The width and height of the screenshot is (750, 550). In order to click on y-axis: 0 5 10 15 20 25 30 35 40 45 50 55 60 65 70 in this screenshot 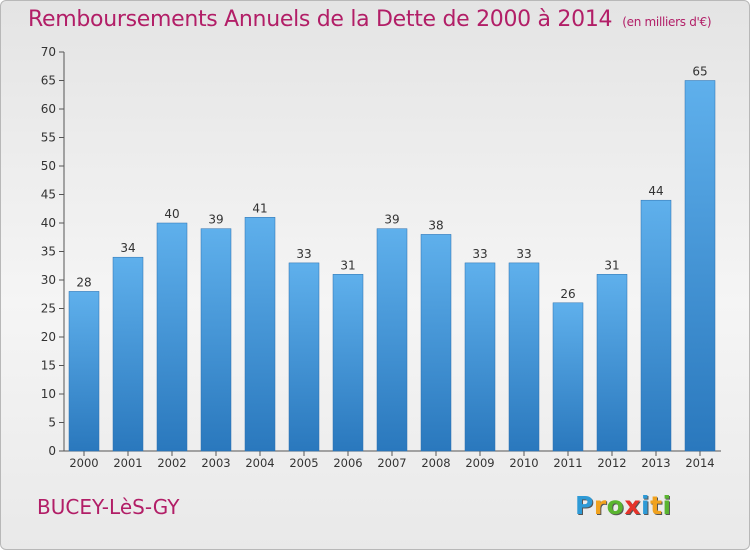, I will do `click(53, 251)`.